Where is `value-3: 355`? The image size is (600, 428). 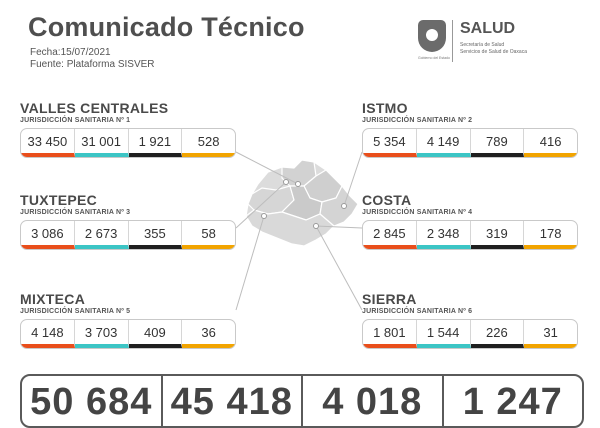
value-3: 355 is located at coordinates (155, 235).